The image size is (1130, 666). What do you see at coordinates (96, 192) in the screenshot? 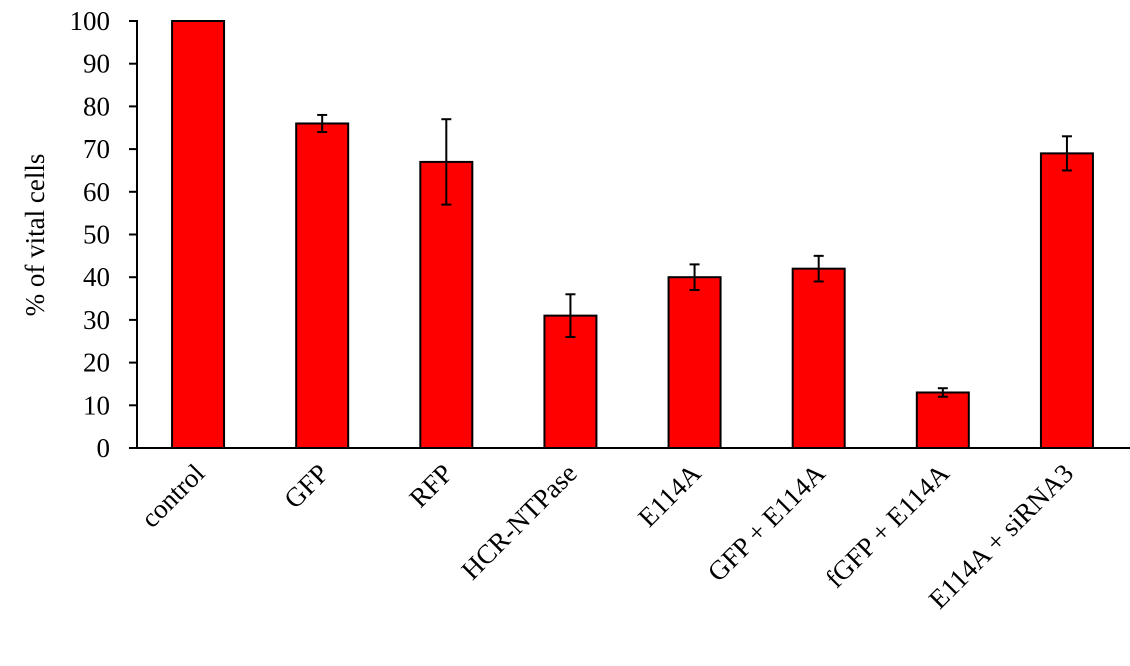
I see `y-tick-label: 60` at bounding box center [96, 192].